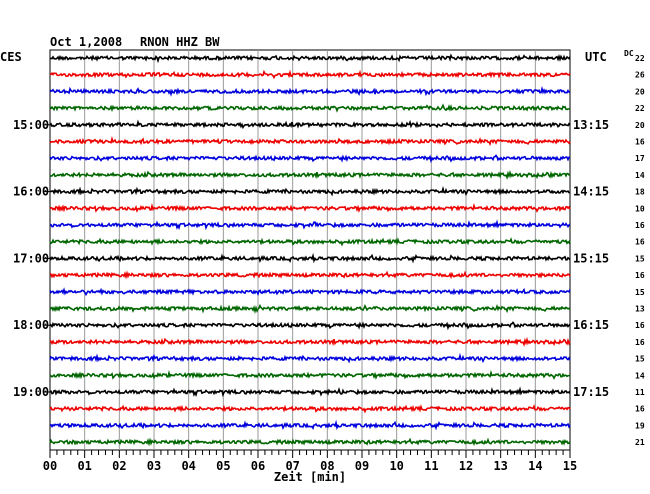 The height and width of the screenshot is (494, 650). Describe the element at coordinates (310, 461) in the screenshot. I see `x-axis: 00 01 02 03 04 05 06 07 08 09 10 11 12 13 14 15` at that location.